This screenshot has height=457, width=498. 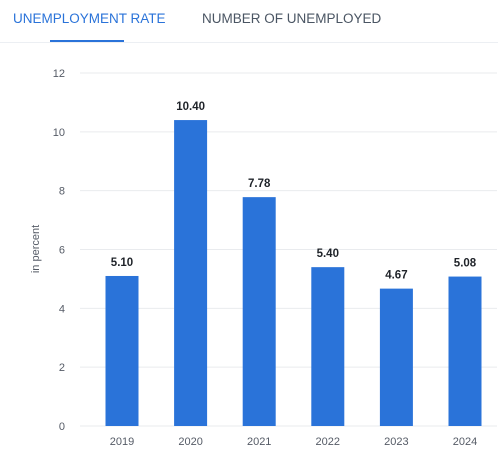 What do you see at coordinates (465, 442) in the screenshot?
I see `x-tick-label-2024: 2024` at bounding box center [465, 442].